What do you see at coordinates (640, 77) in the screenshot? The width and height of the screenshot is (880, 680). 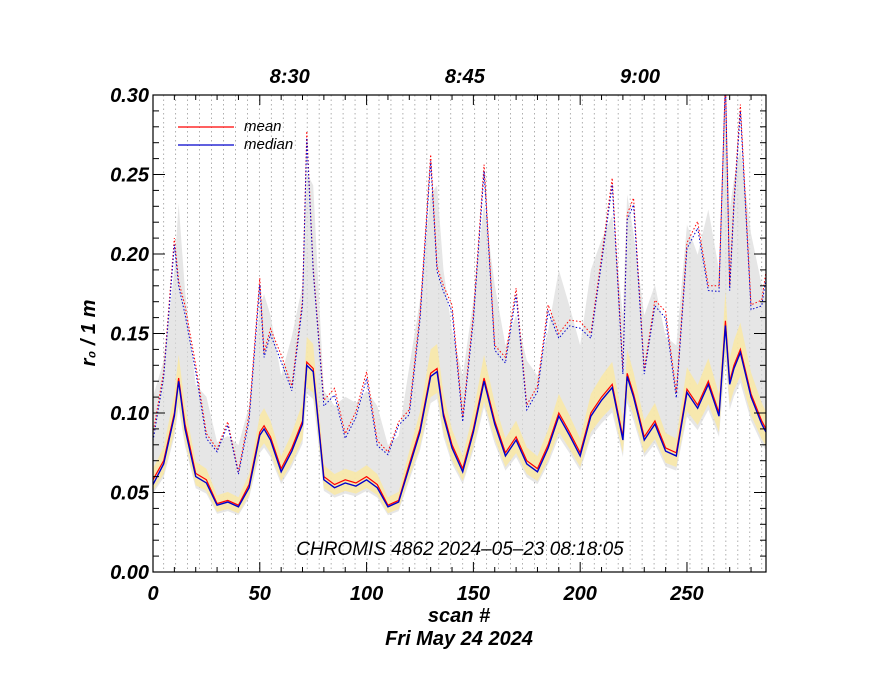 I see `time-tick-label: 9:00` at bounding box center [640, 77].